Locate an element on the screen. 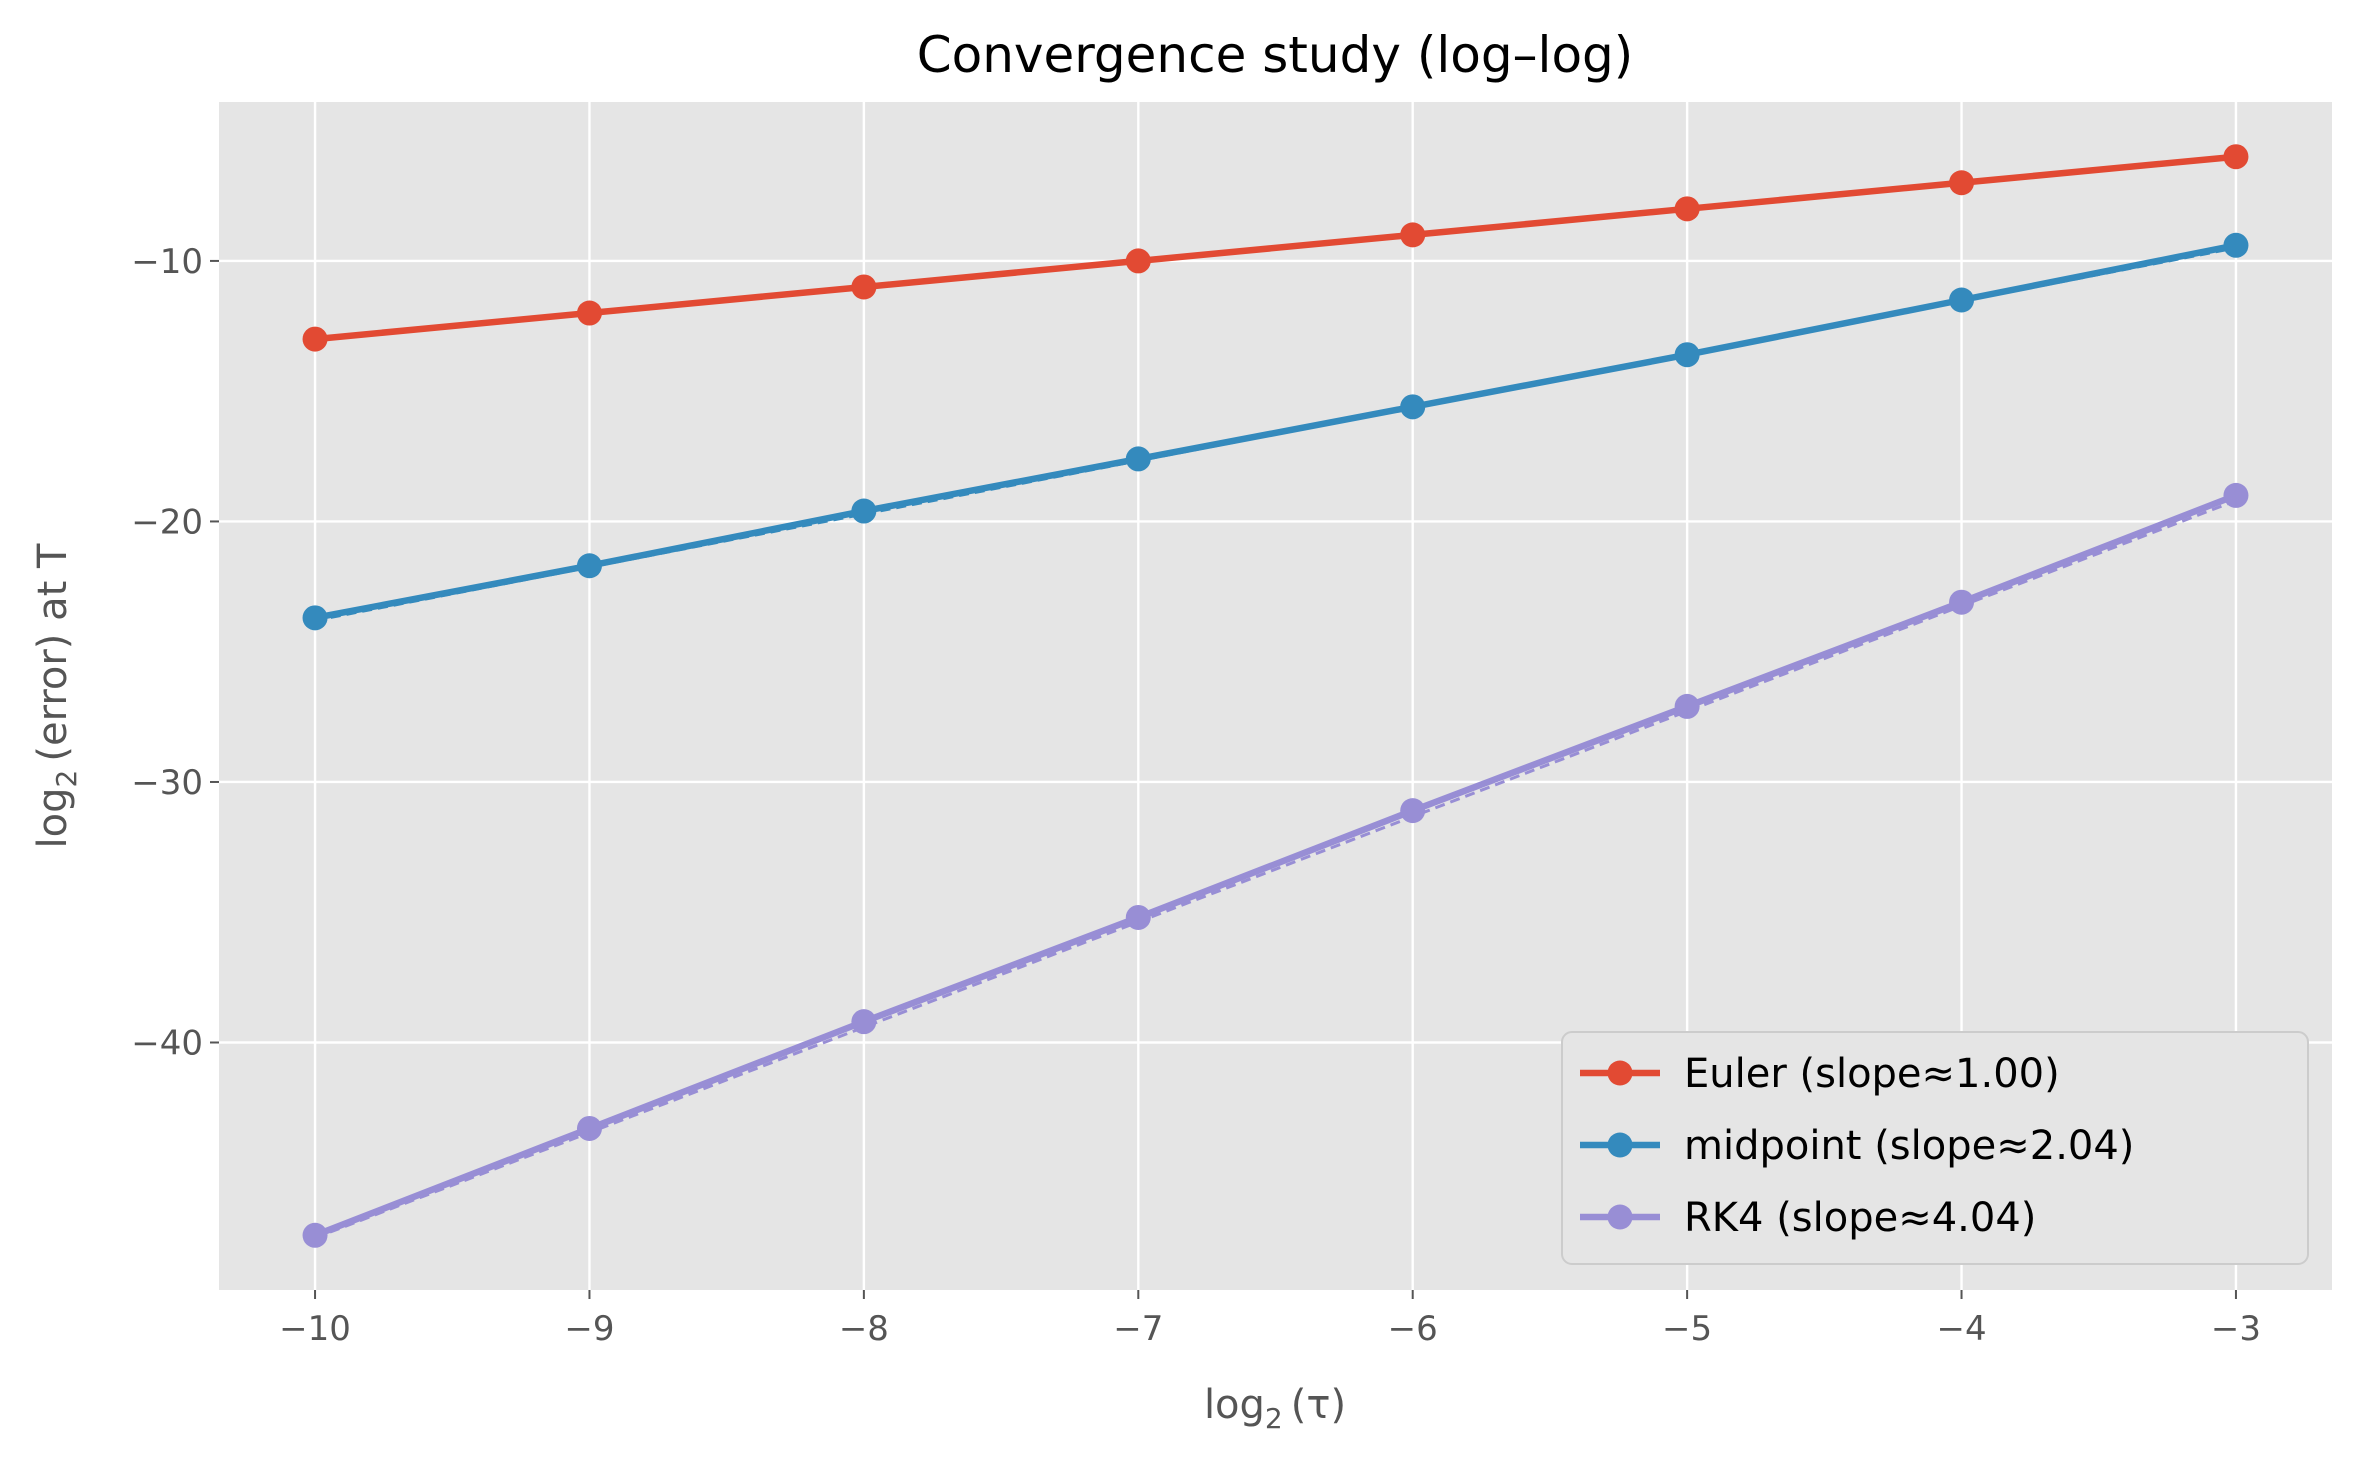 Image resolution: width=2356 pixels, height=1457 pixels. legend-entry-1: midpoint (slope≈2.04) is located at coordinates (1857, 1146).